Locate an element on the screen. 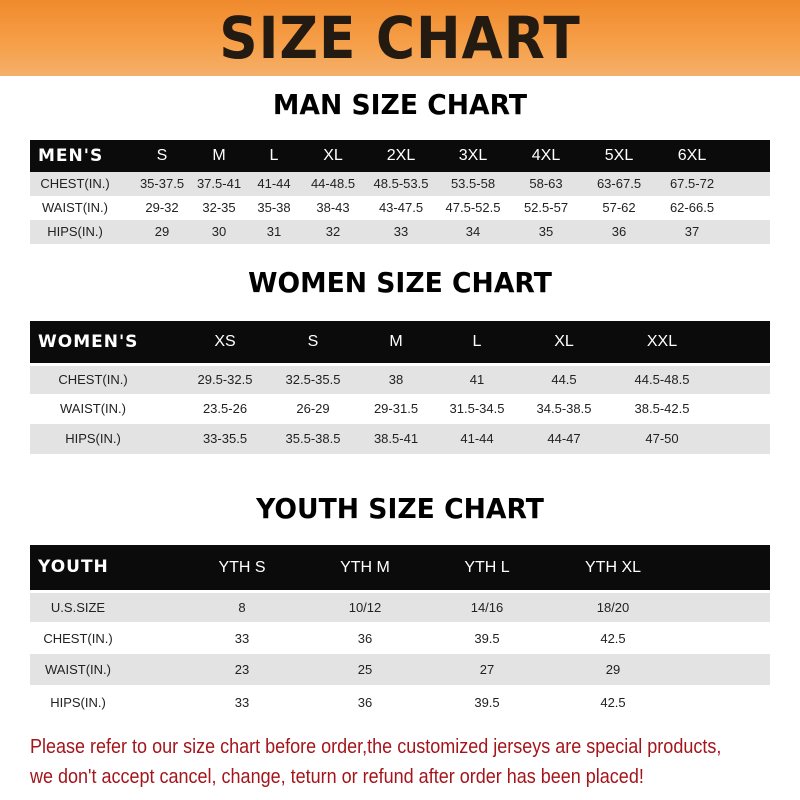 Image resolution: width=800 pixels, height=800 pixels. table-cell: 18/20 is located at coordinates (613, 607).